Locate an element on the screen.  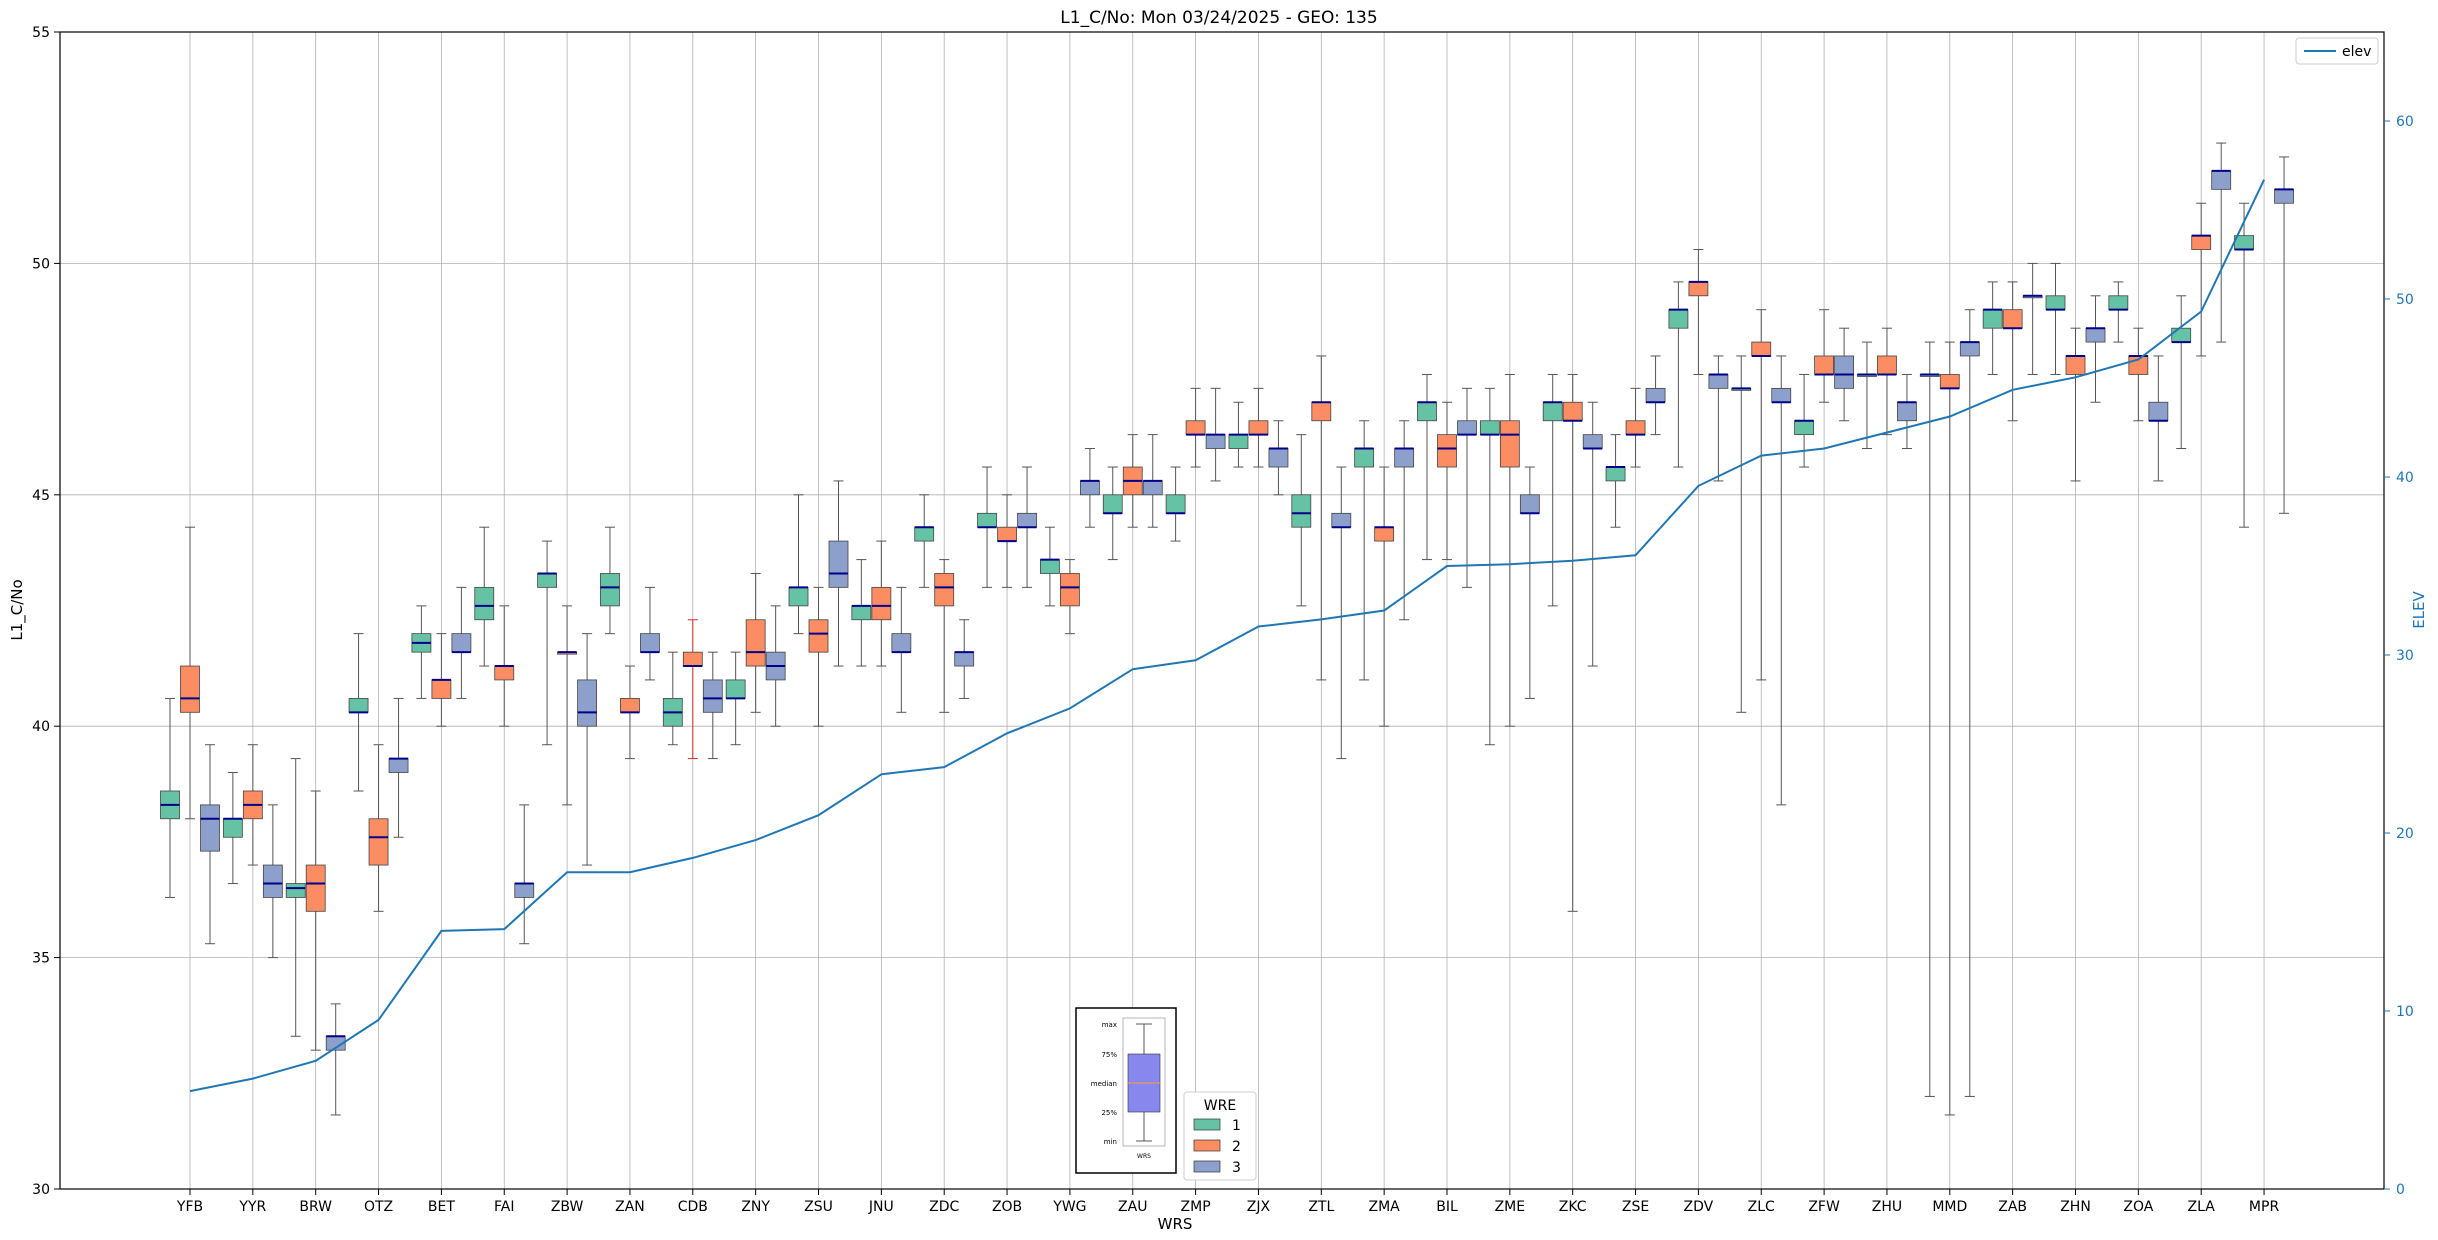
key-label-max: max is located at coordinates (1109, 1025).